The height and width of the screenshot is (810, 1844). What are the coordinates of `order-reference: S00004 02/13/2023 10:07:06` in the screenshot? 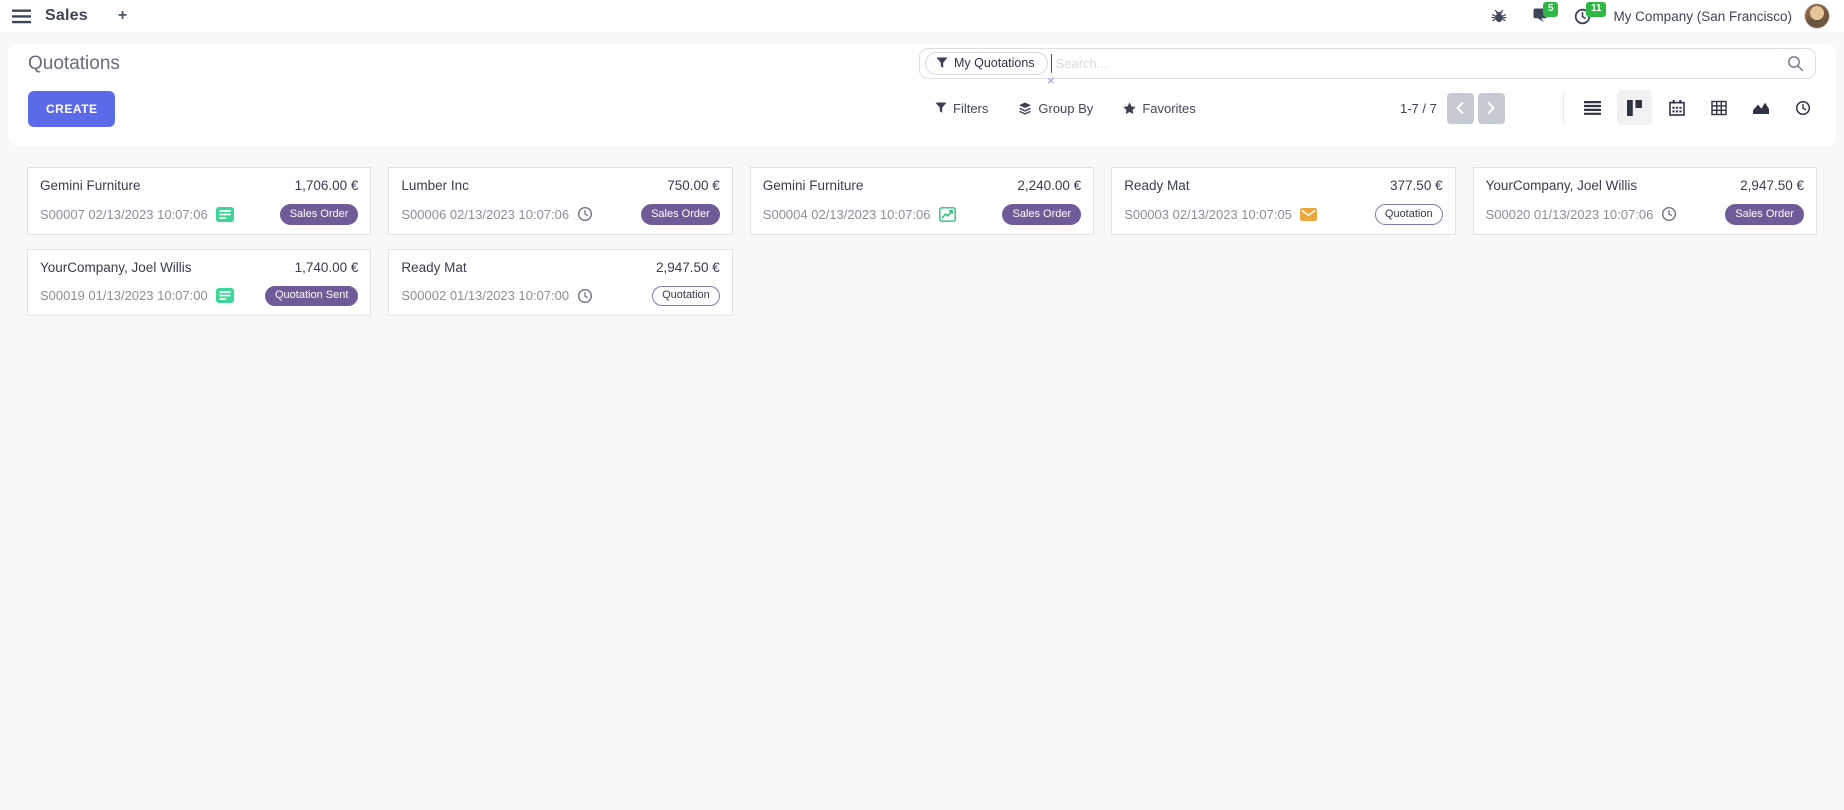 It's located at (846, 214).